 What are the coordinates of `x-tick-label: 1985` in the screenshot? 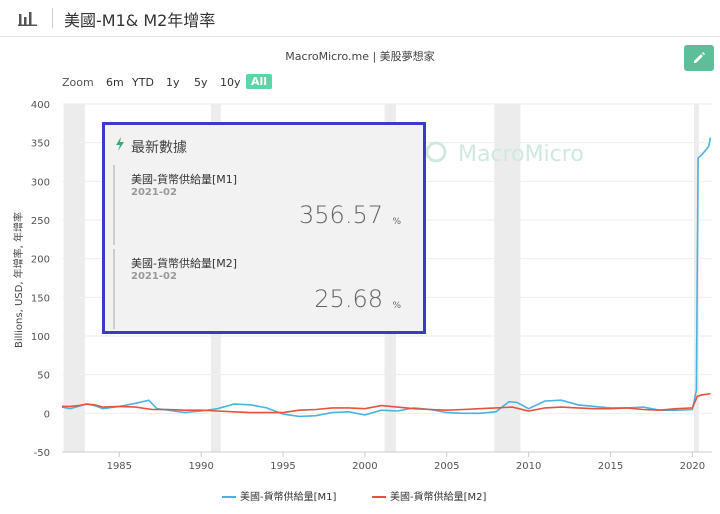 It's located at (119, 466).